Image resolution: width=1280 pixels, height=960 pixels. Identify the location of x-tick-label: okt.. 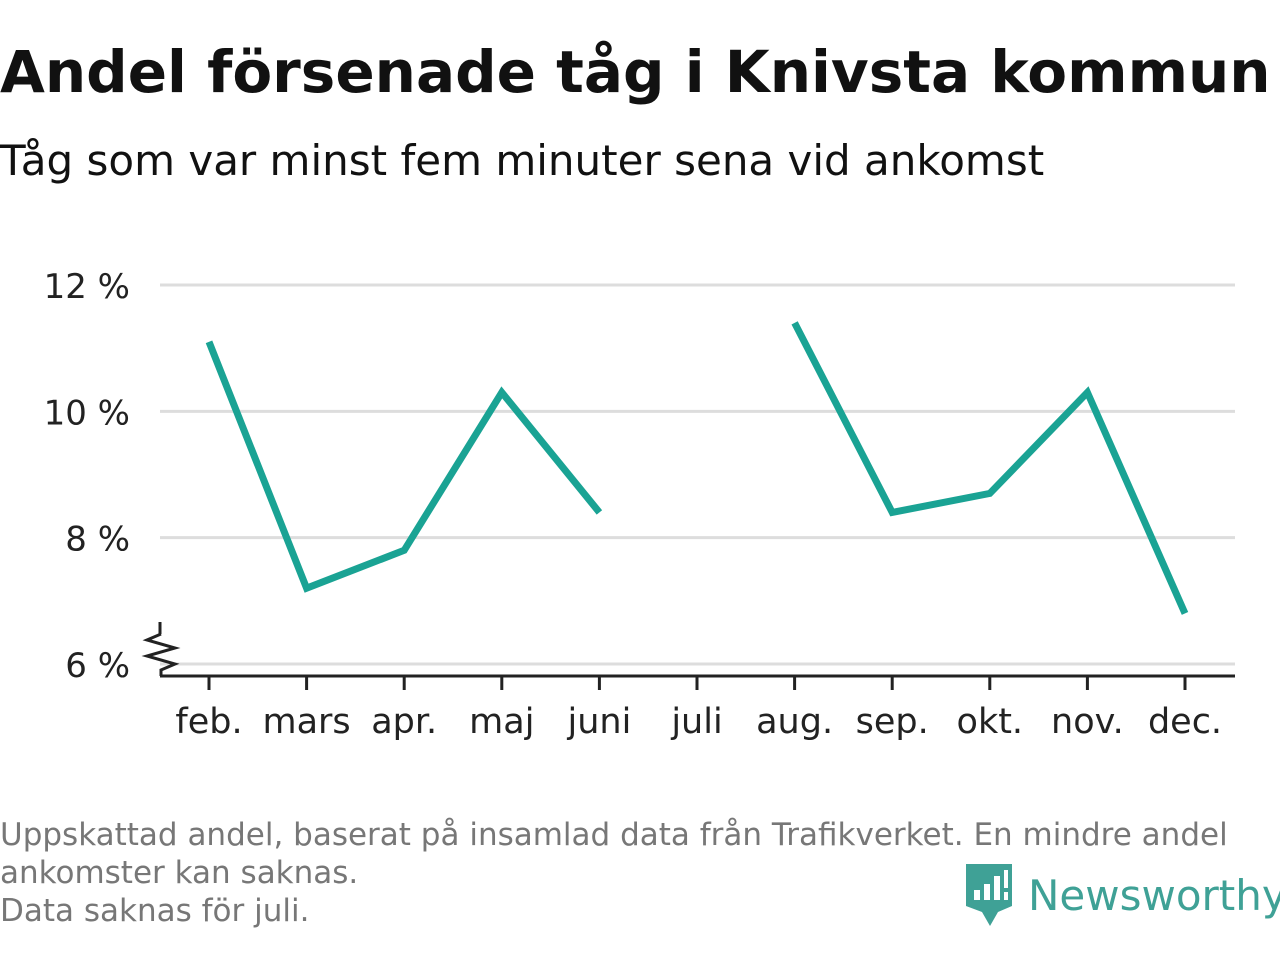
(990, 722).